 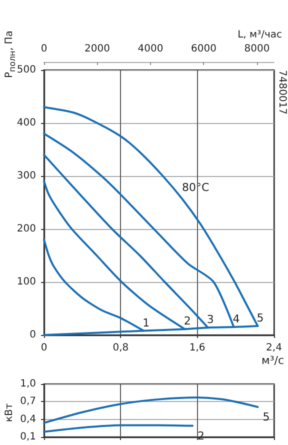 What do you see at coordinates (273, 360) in the screenshot?
I see `x-axis-title: м³/с` at bounding box center [273, 360].